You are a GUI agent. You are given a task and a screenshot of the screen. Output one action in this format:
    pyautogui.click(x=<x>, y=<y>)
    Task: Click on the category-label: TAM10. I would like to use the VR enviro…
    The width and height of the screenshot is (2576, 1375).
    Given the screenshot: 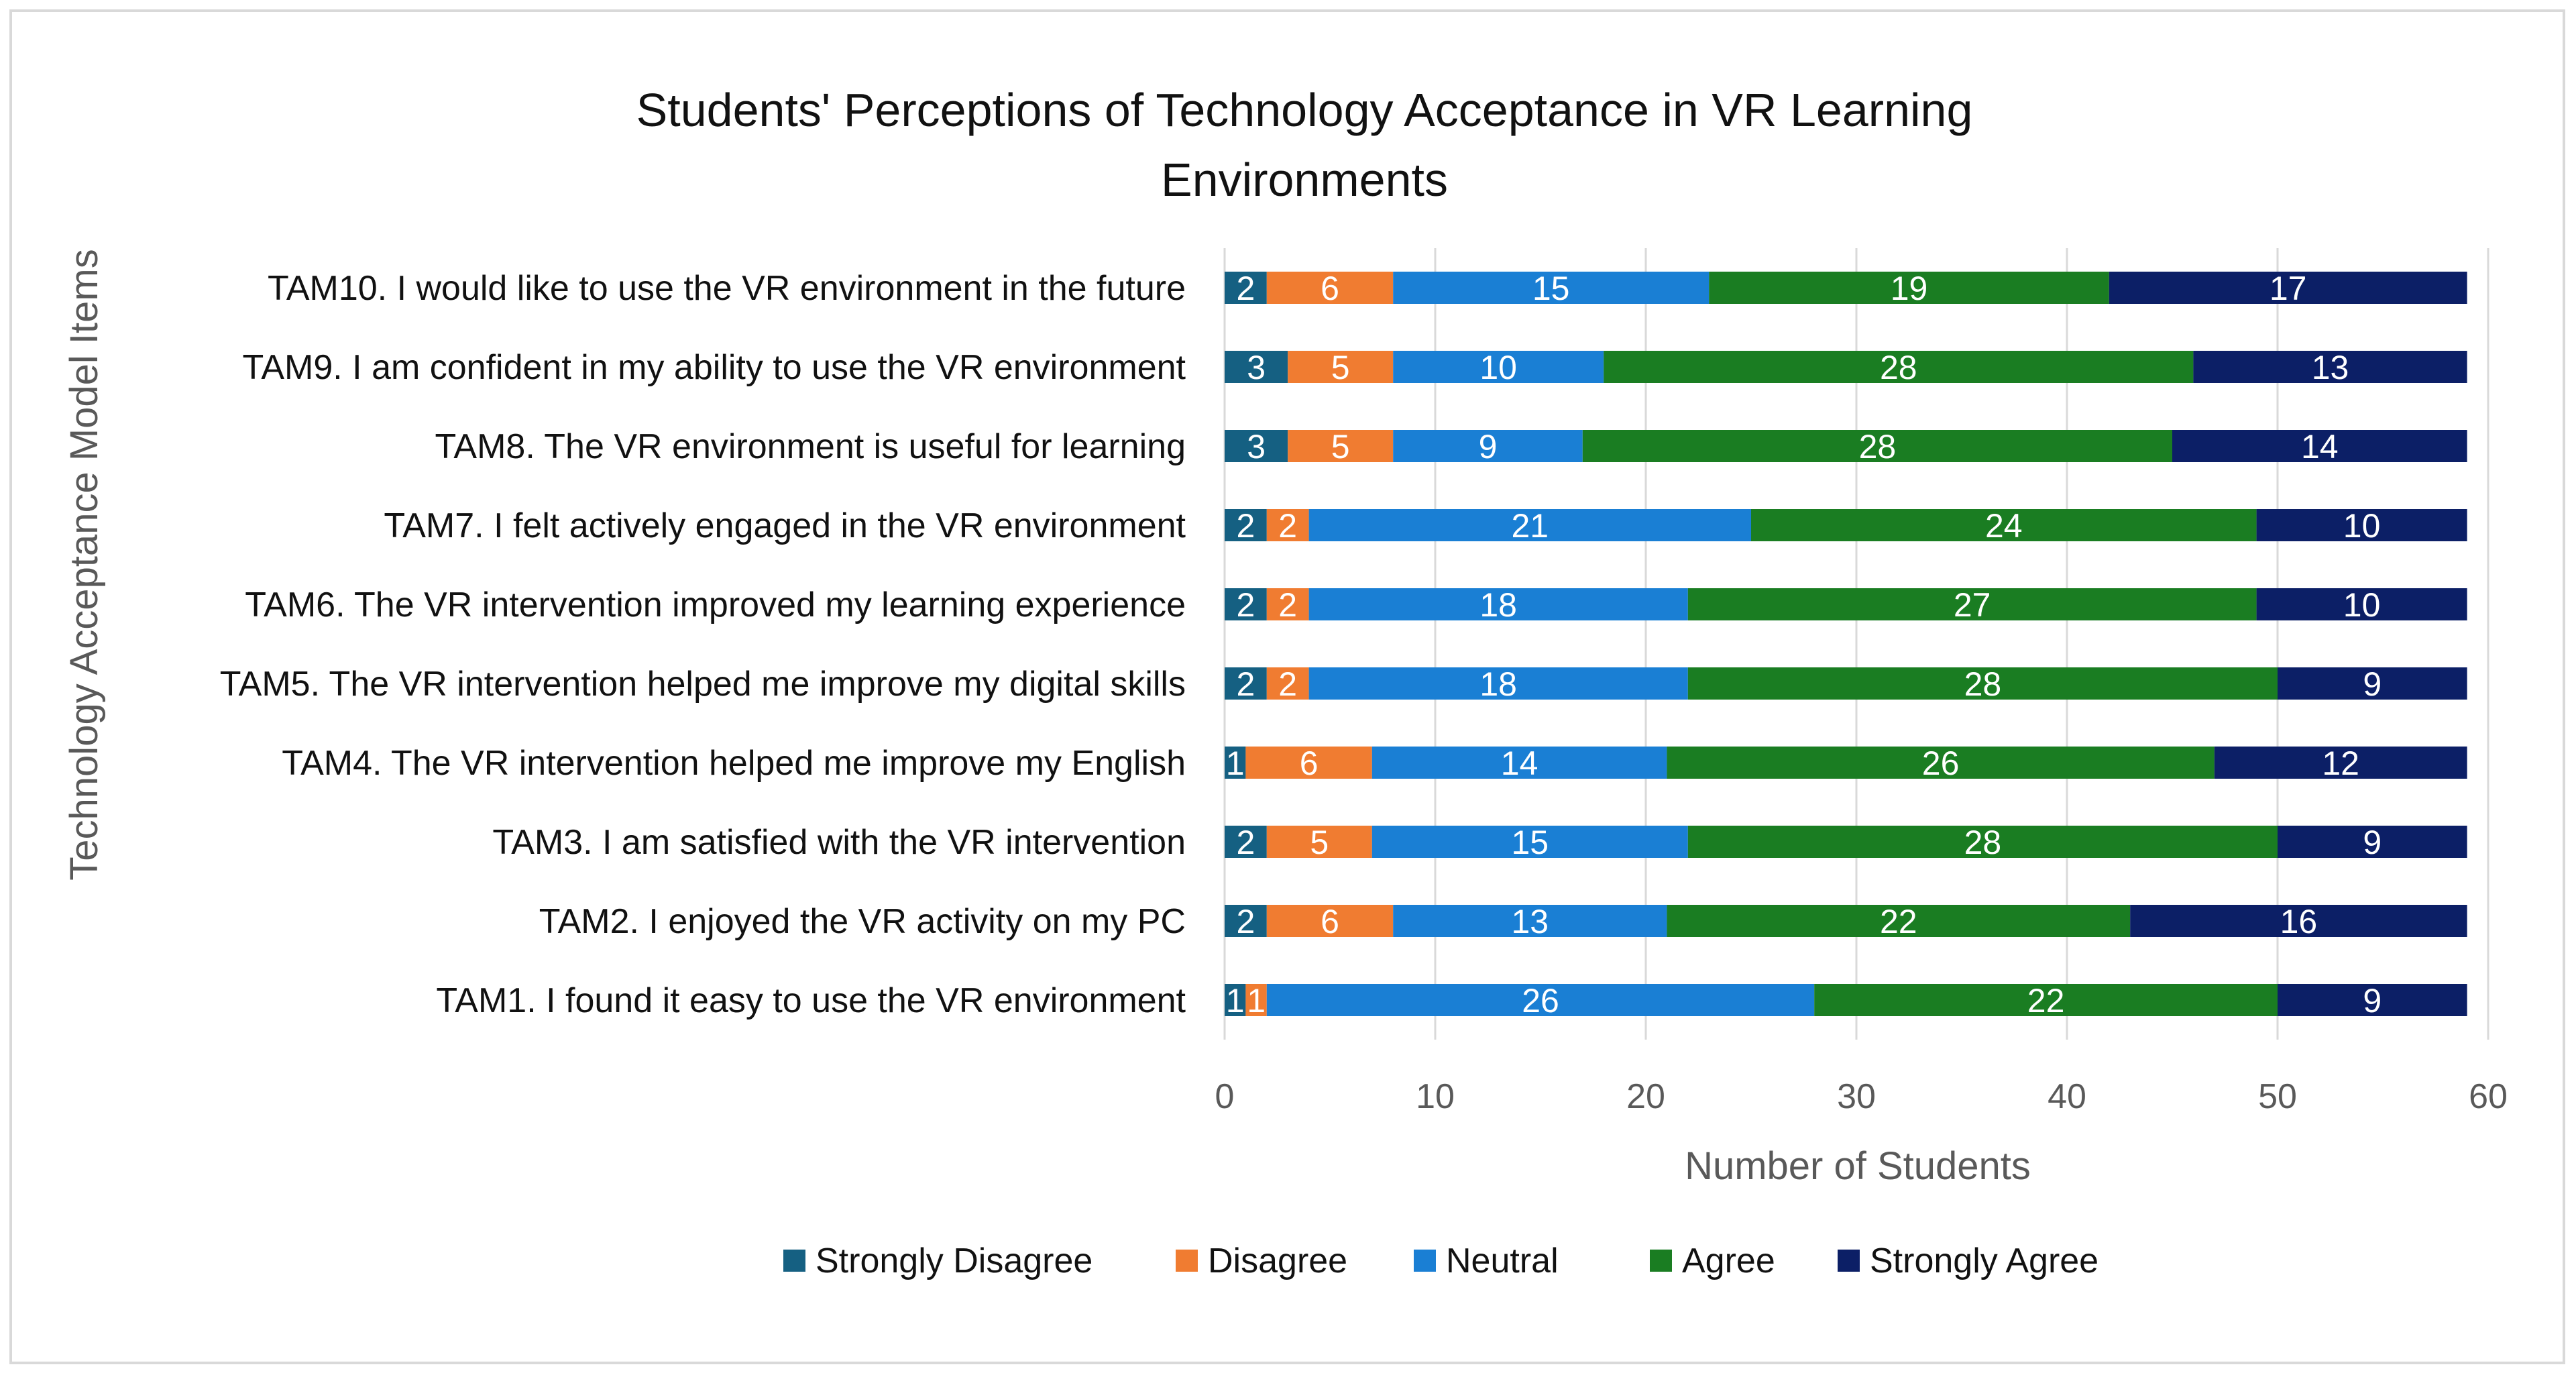 What is the action you would take?
    pyautogui.click(x=727, y=288)
    